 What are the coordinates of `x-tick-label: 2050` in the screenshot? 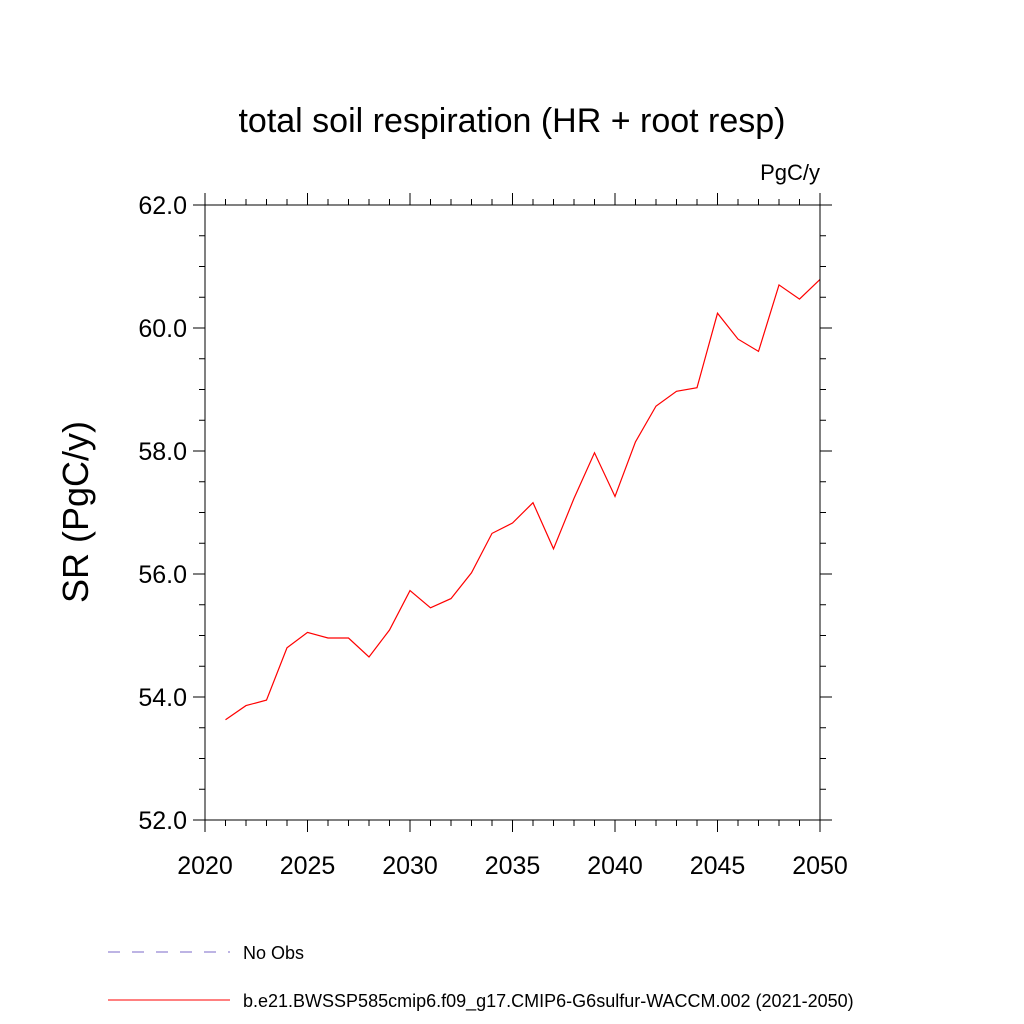 It's located at (820, 866).